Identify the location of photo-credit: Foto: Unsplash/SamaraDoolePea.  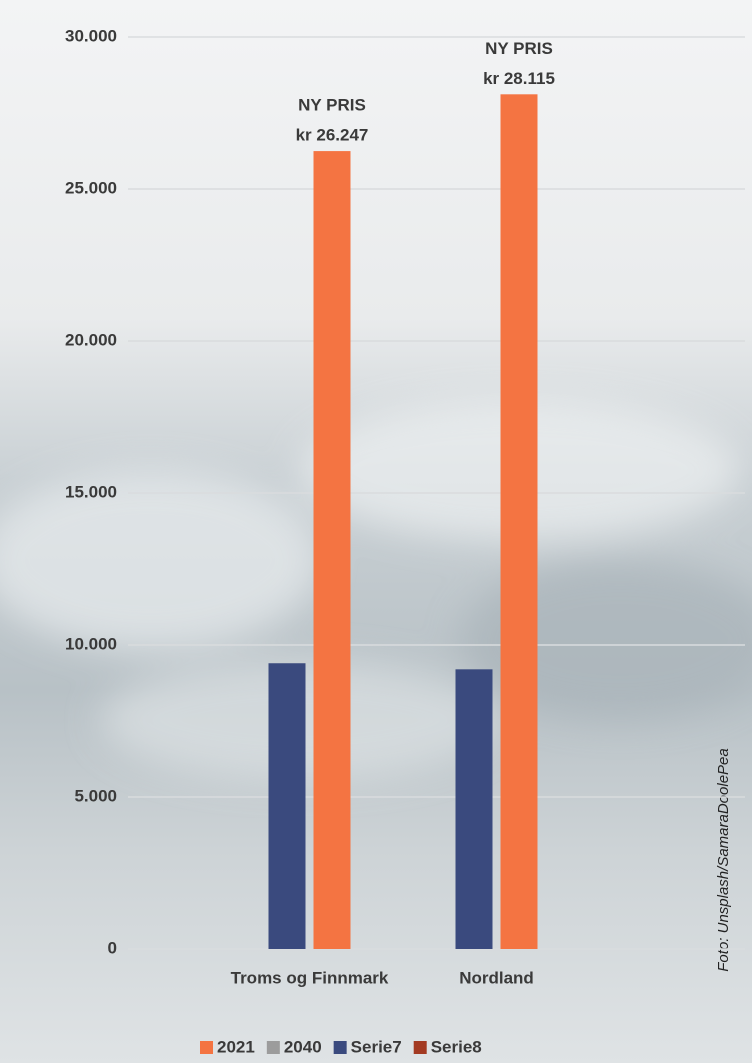
(723, 859).